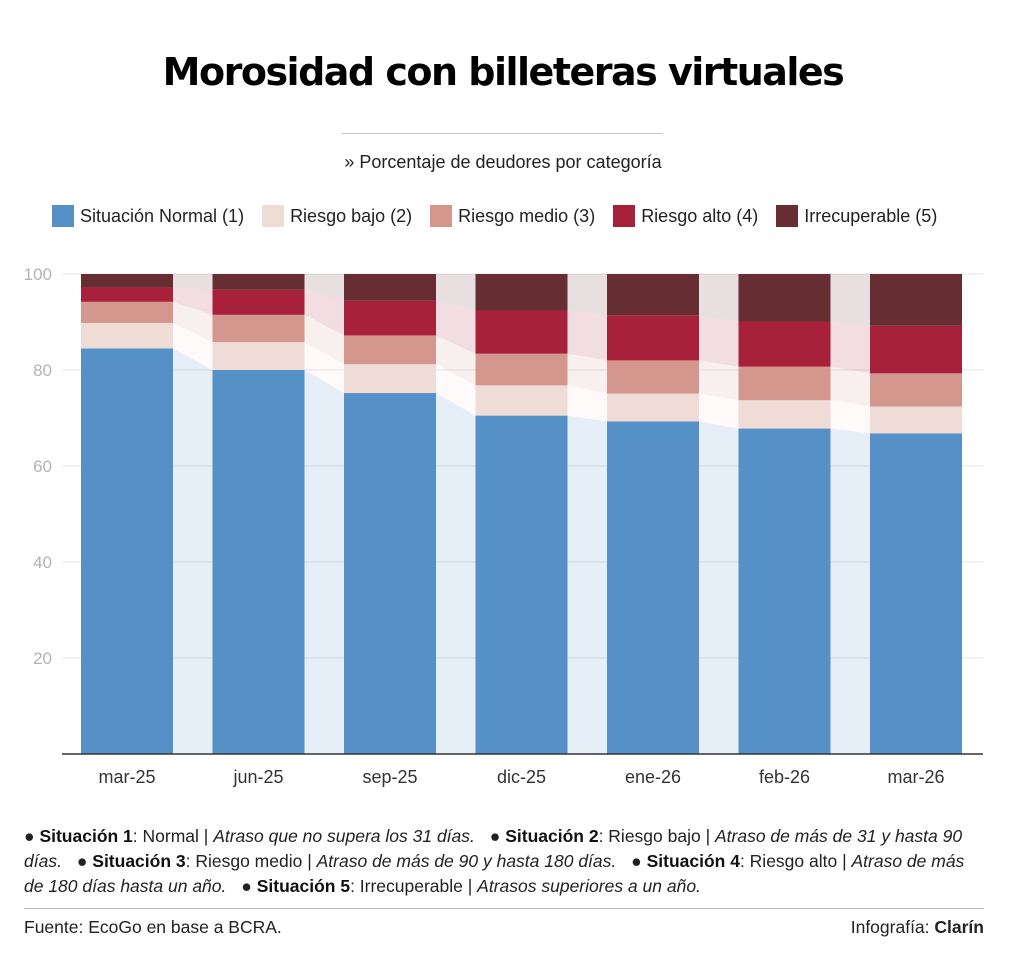 The width and height of the screenshot is (1012, 958). I want to click on y-tick-label: 20, so click(42, 658).